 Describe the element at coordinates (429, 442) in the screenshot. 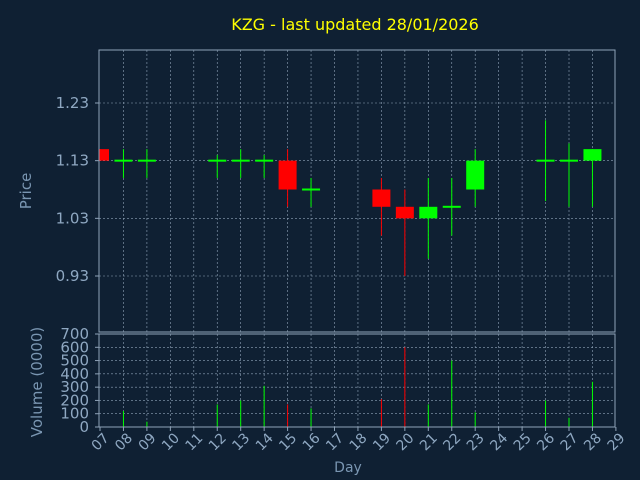

I see `x-tick-label: 21` at that location.